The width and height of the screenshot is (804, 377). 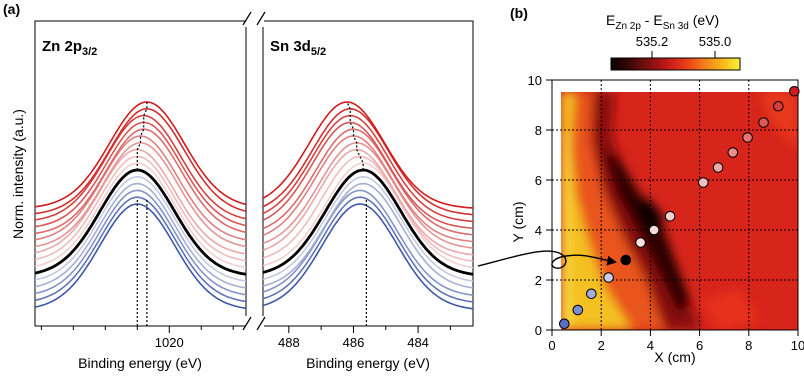 What do you see at coordinates (610, 20) in the screenshot?
I see `colorbar-title-e1: E` at bounding box center [610, 20].